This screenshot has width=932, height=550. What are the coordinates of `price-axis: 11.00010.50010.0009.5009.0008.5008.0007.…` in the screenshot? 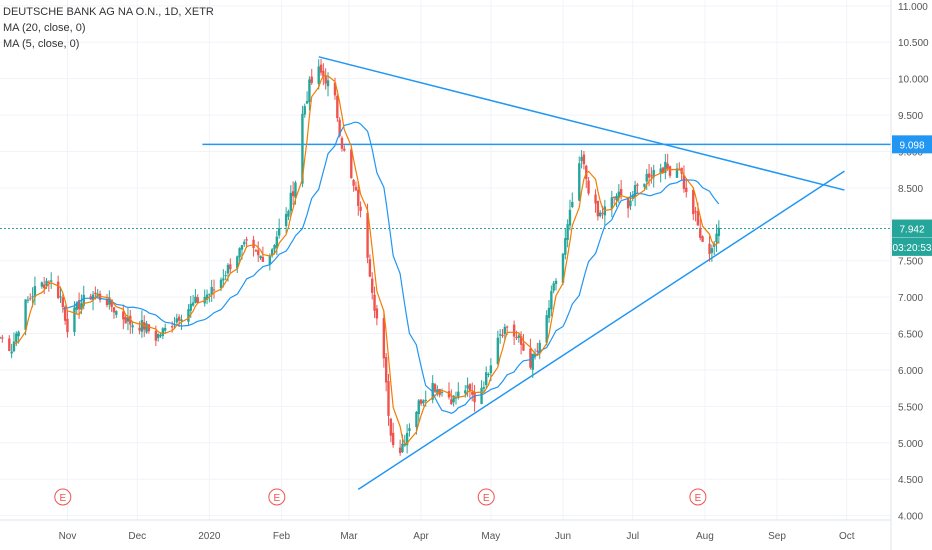 It's located at (913, 262).